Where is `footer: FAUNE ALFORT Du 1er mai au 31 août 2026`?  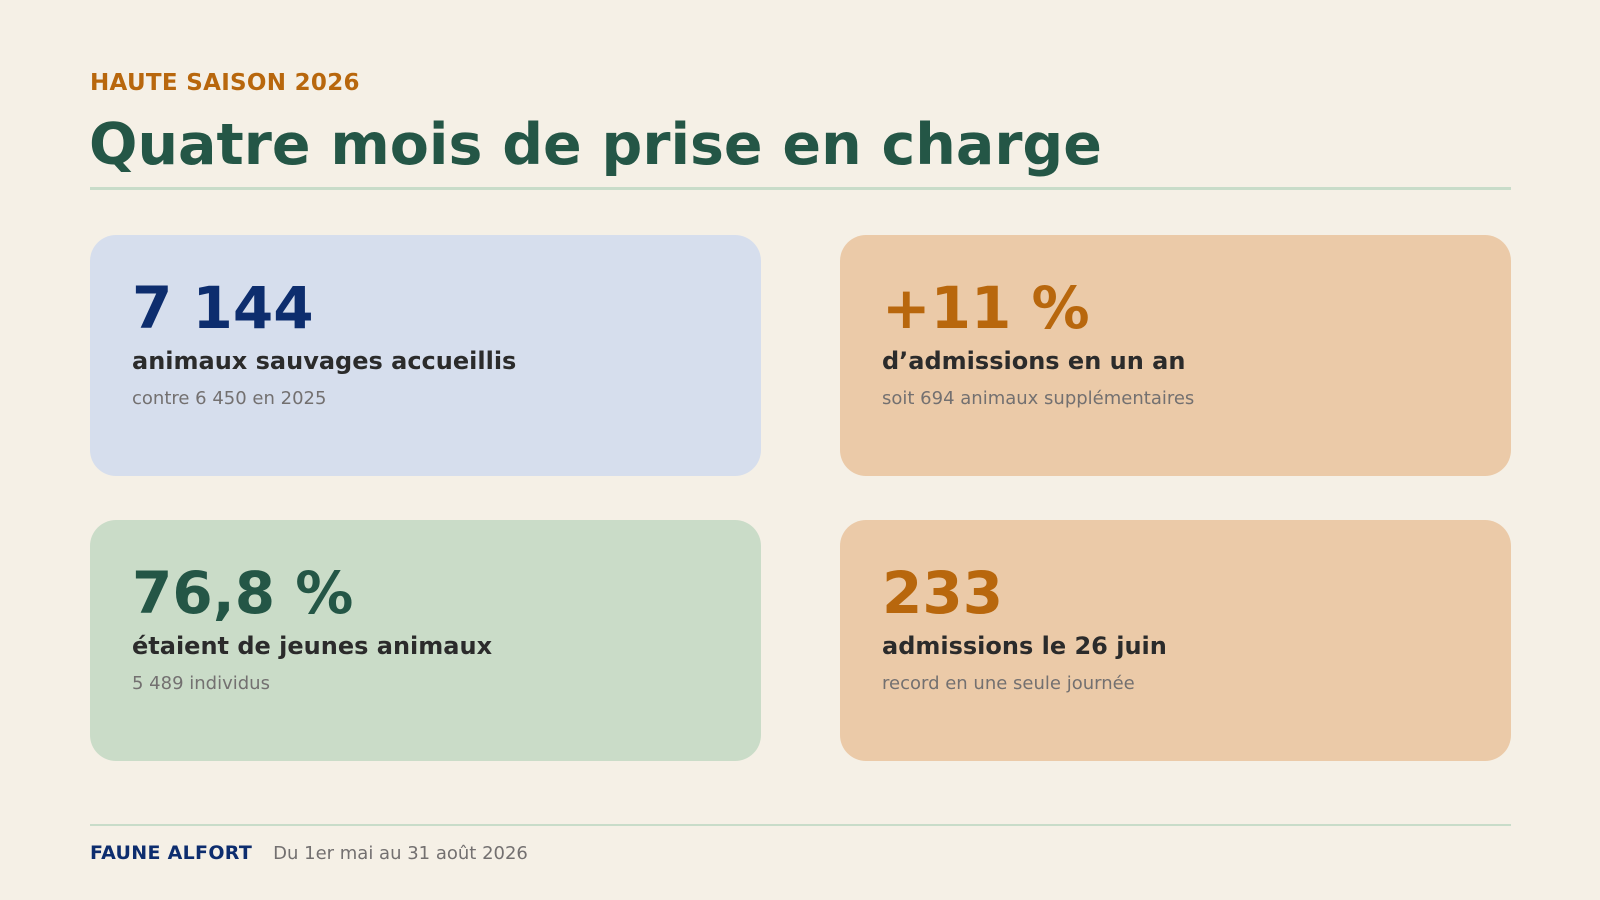 footer: FAUNE ALFORT Du 1er mai au 31 août 2026 is located at coordinates (309, 853).